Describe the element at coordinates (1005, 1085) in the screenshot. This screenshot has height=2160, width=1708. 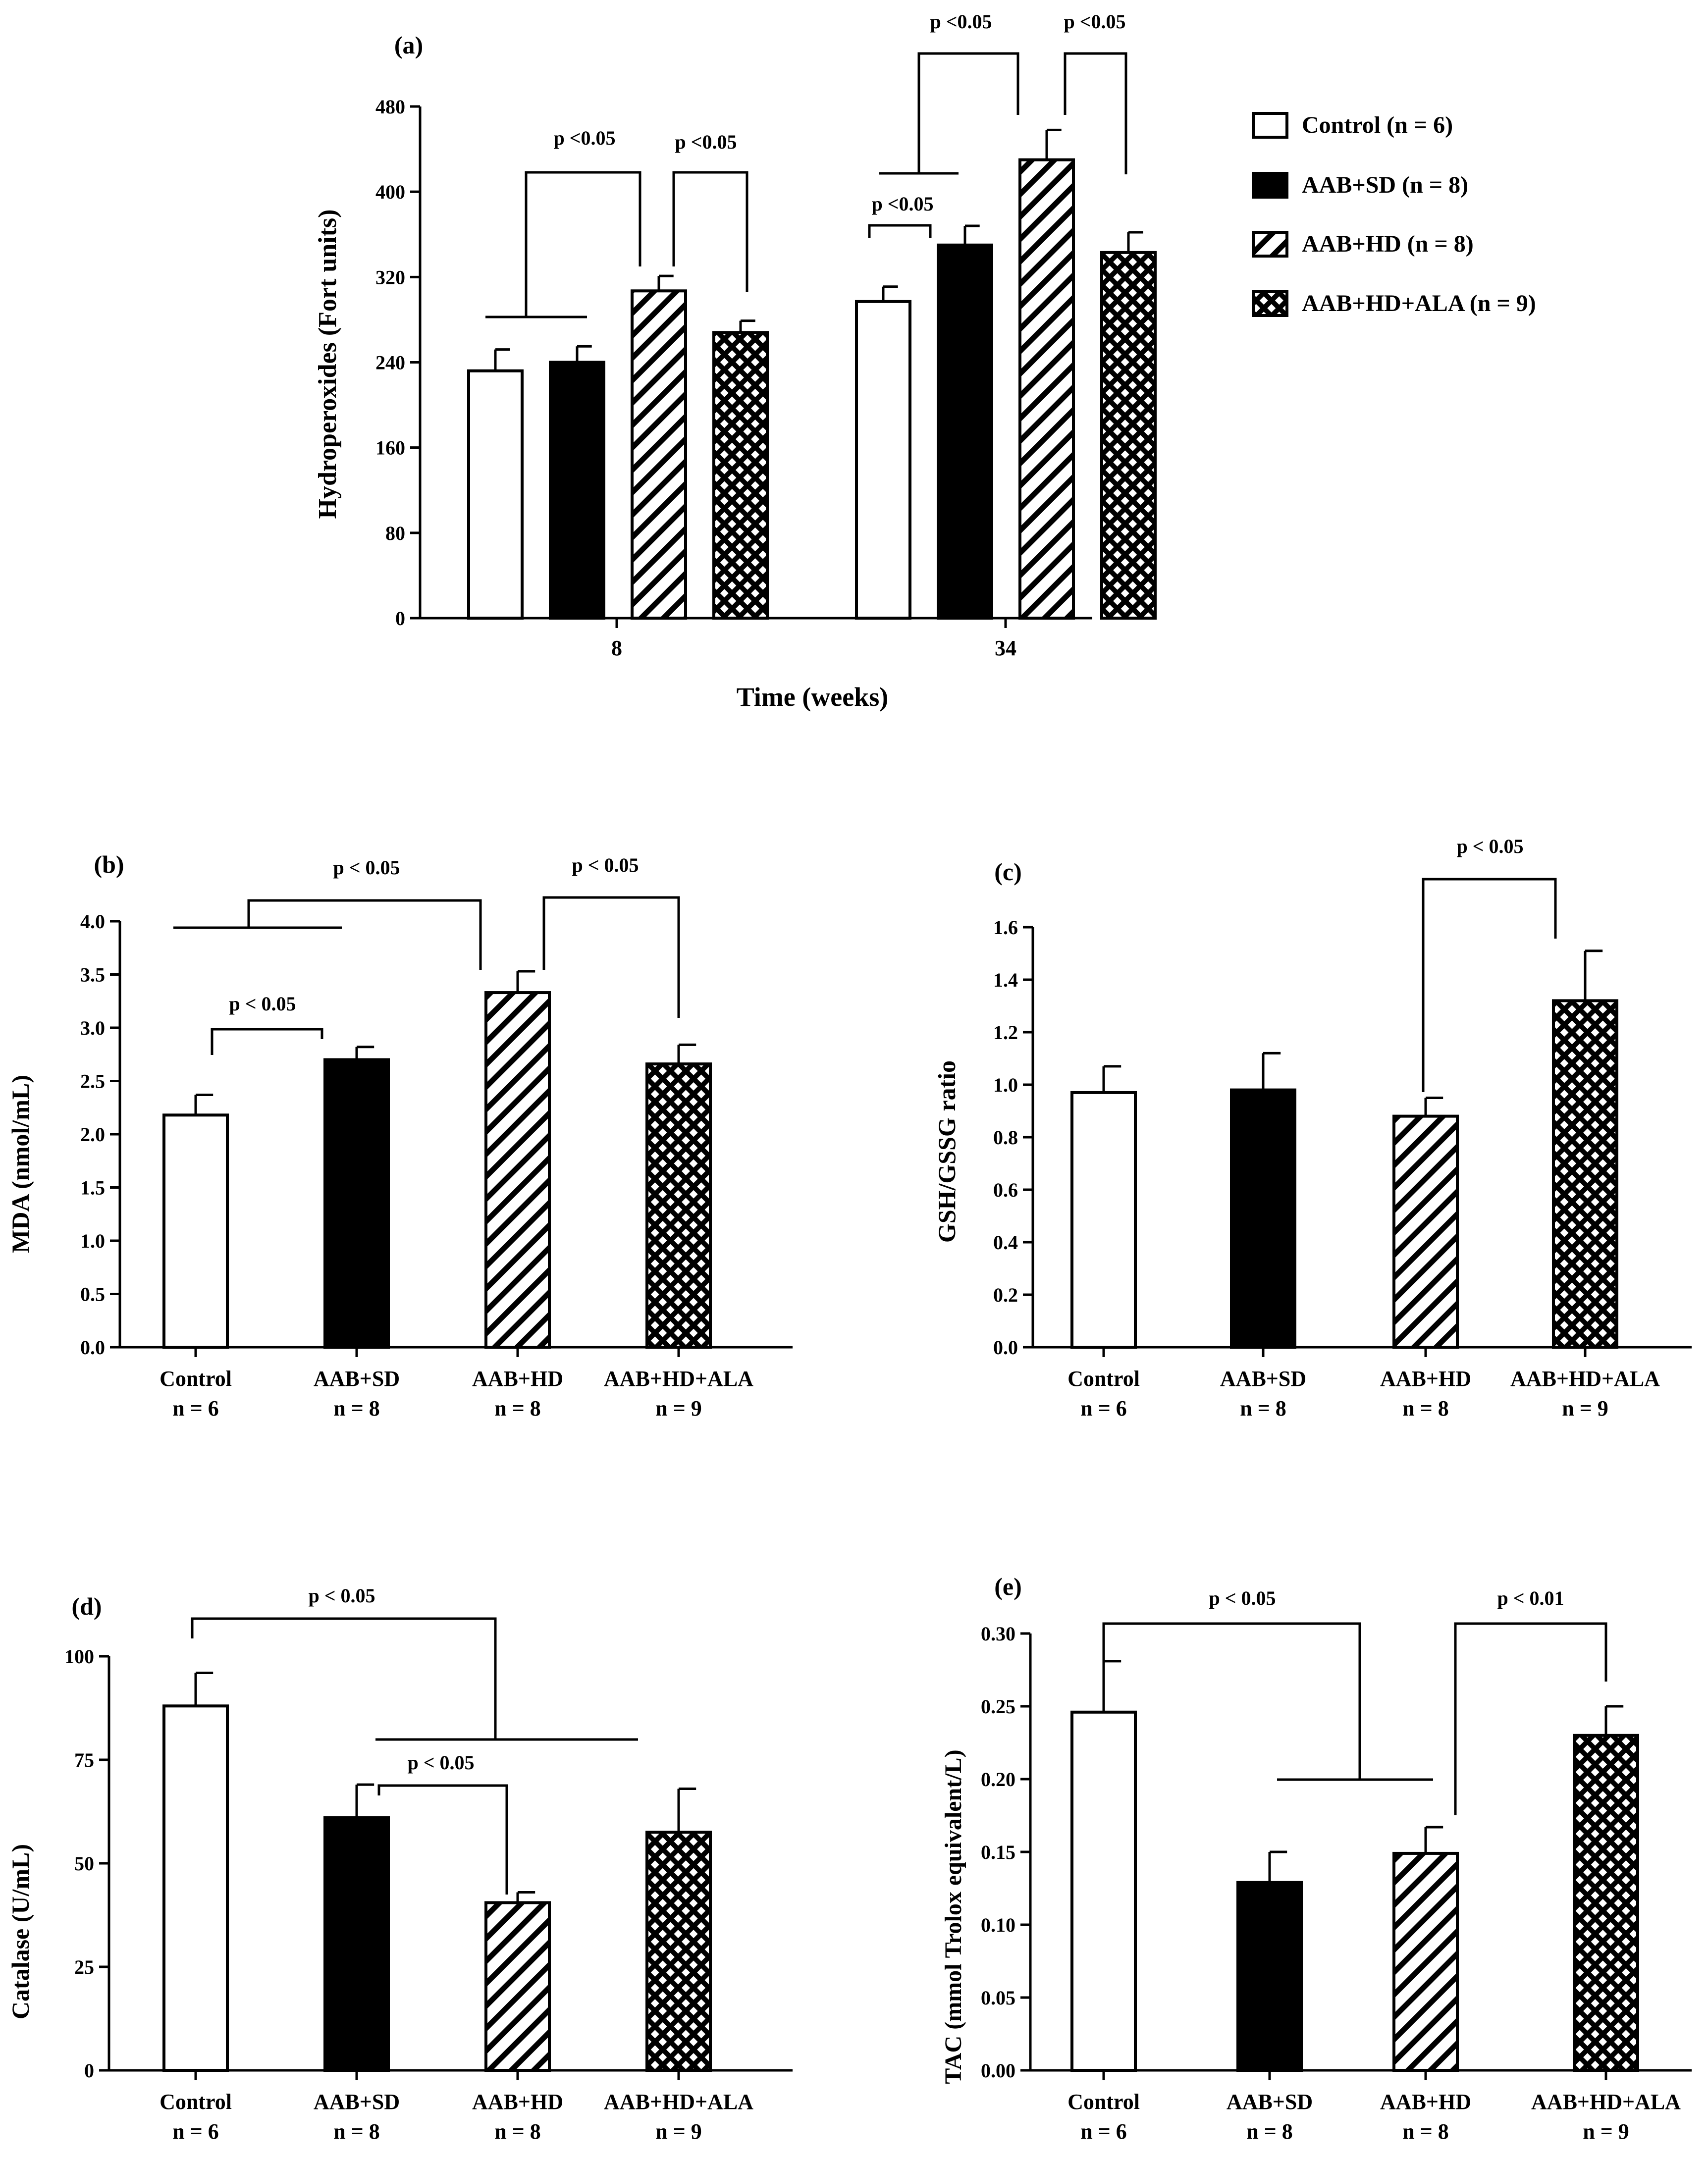
I see `panel-c-y-tick-label: 1.0` at that location.